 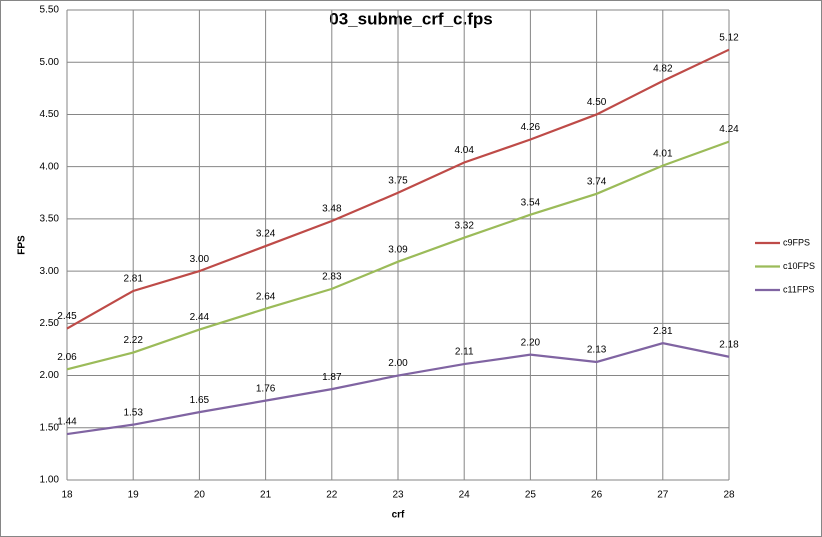 I want to click on data-label: 4.24, so click(x=729, y=129).